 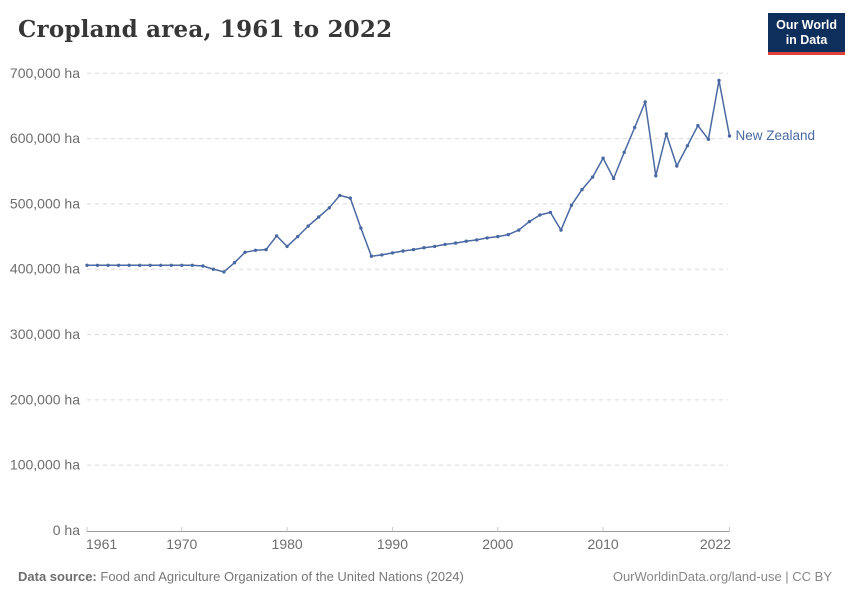 I want to click on y-tick-label: 300,000 ha, so click(x=45, y=334).